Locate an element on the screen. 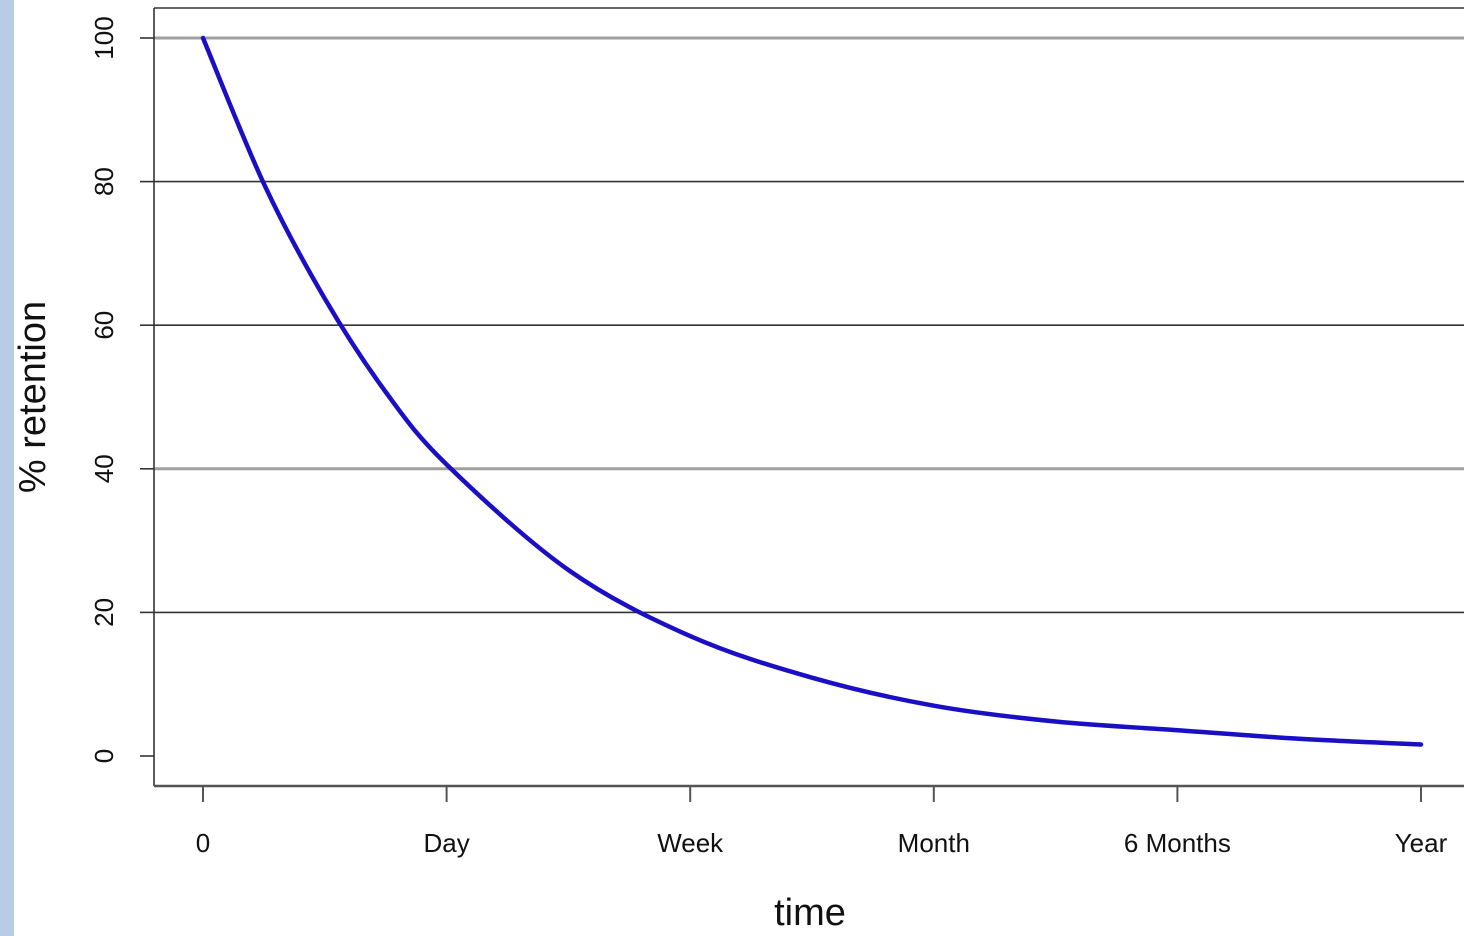 This screenshot has width=1464, height=936. y-tick-label-20: 20 is located at coordinates (104, 612).